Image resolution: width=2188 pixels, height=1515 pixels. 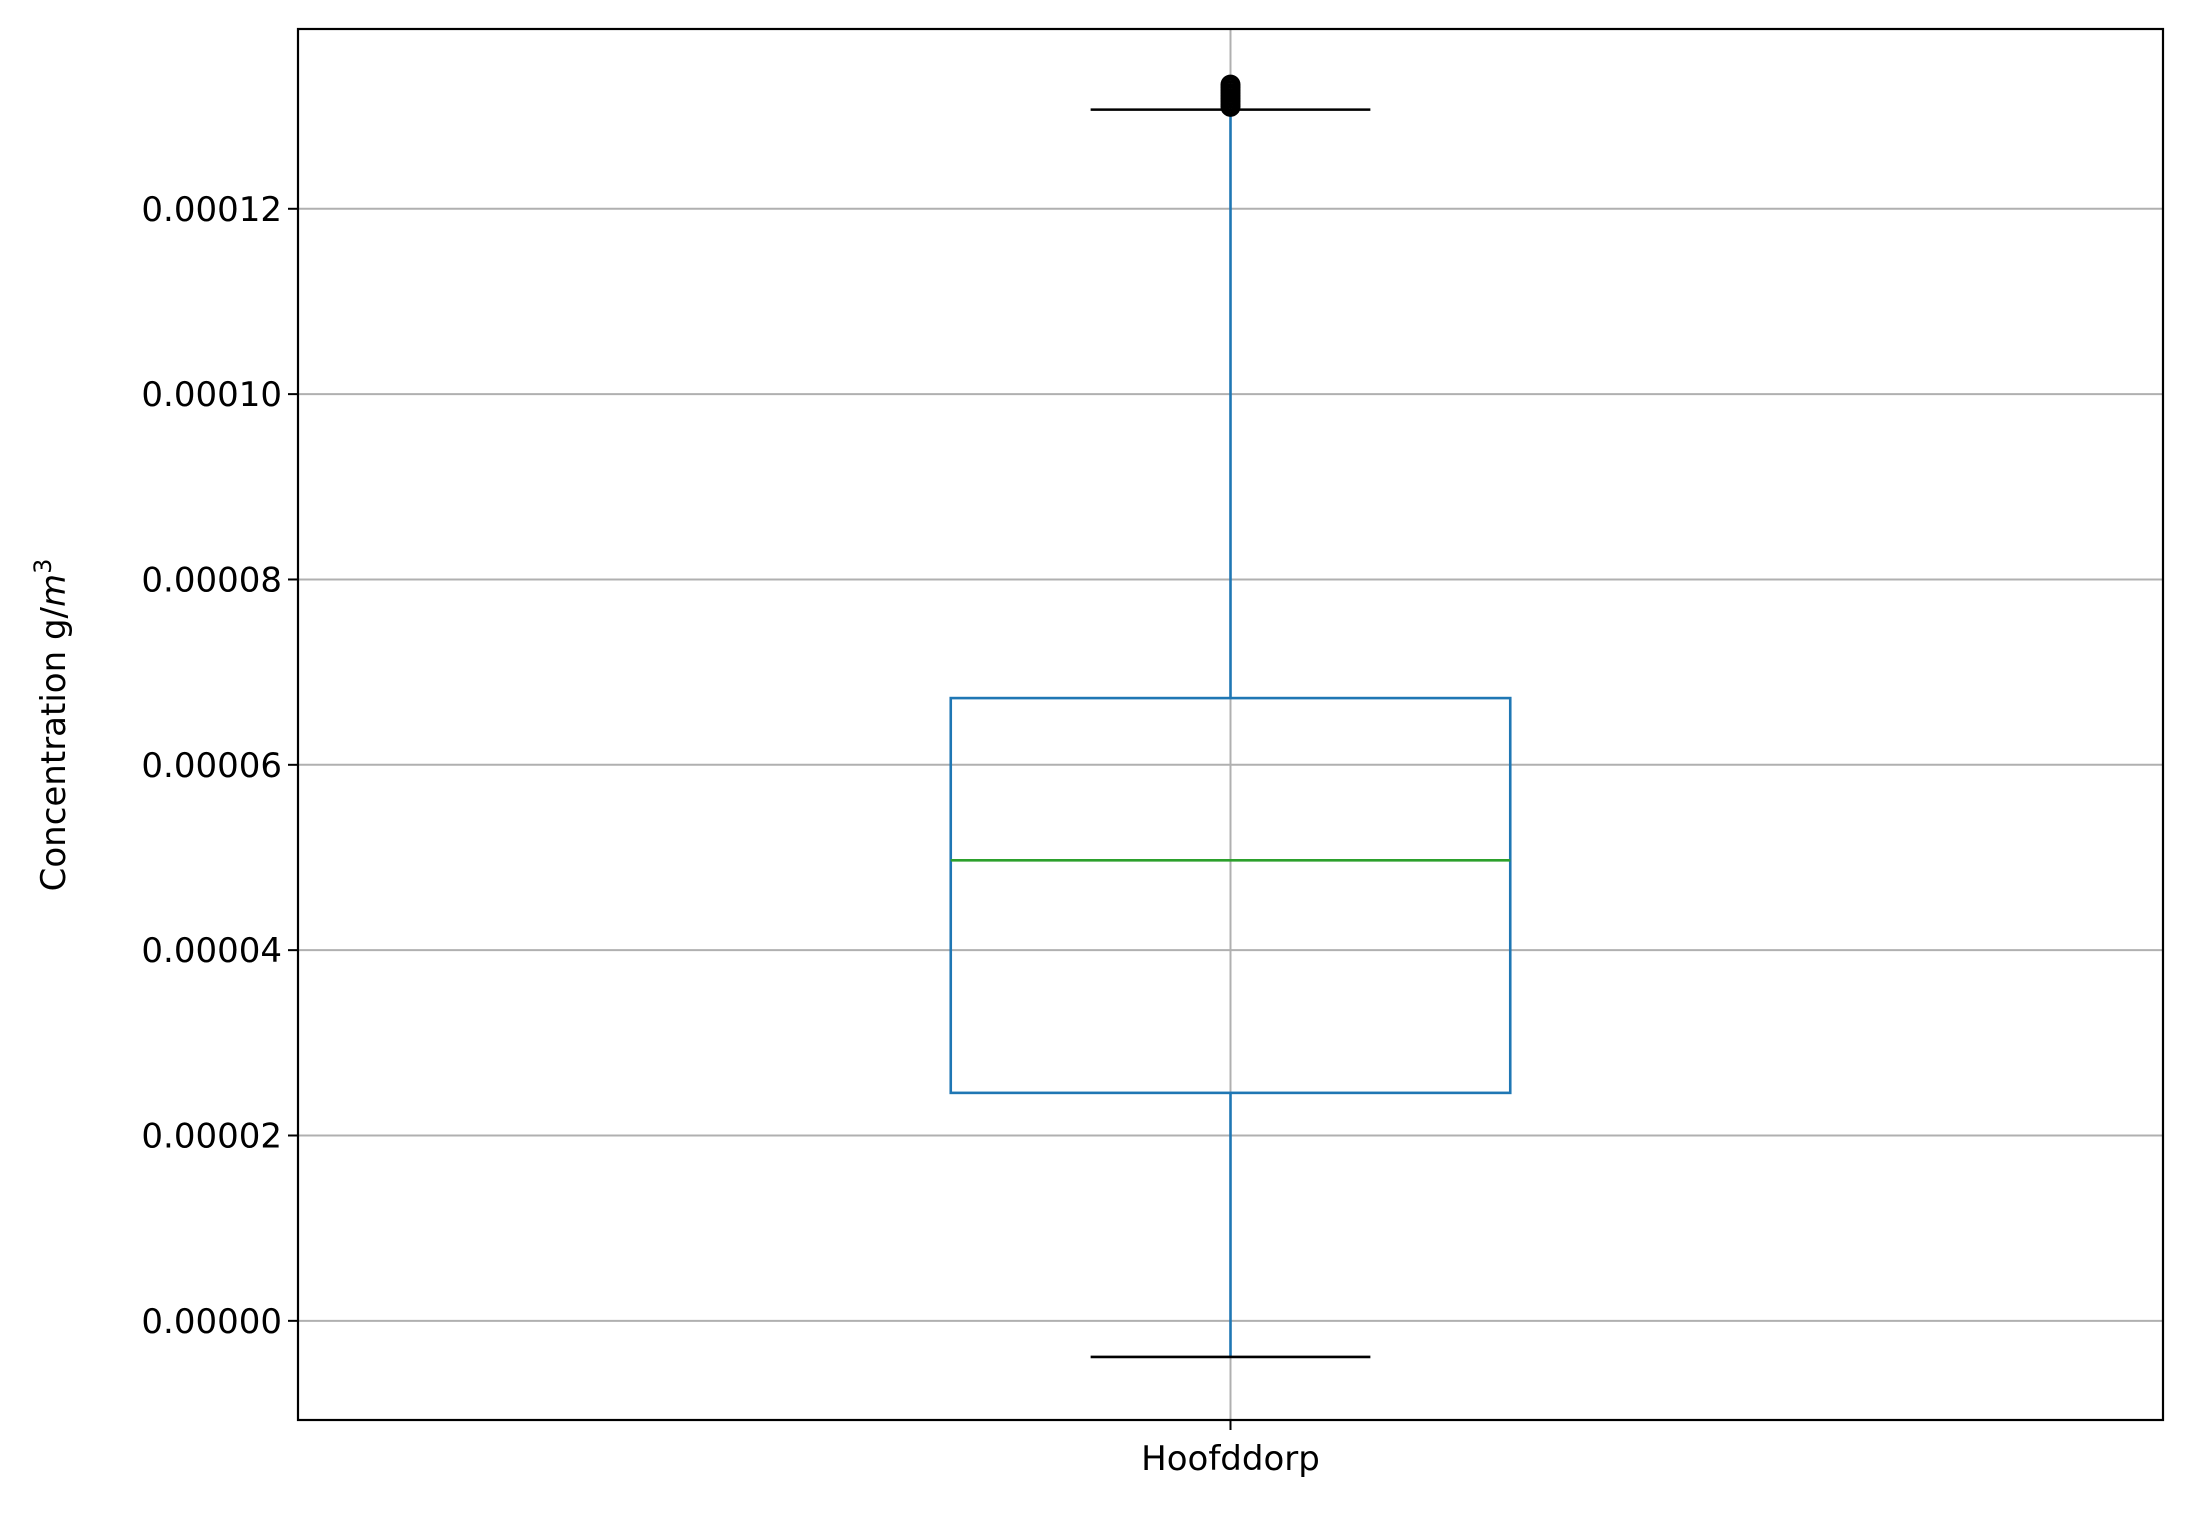 What do you see at coordinates (211, 766) in the screenshot?
I see `y-tick-label: 0.00006` at bounding box center [211, 766].